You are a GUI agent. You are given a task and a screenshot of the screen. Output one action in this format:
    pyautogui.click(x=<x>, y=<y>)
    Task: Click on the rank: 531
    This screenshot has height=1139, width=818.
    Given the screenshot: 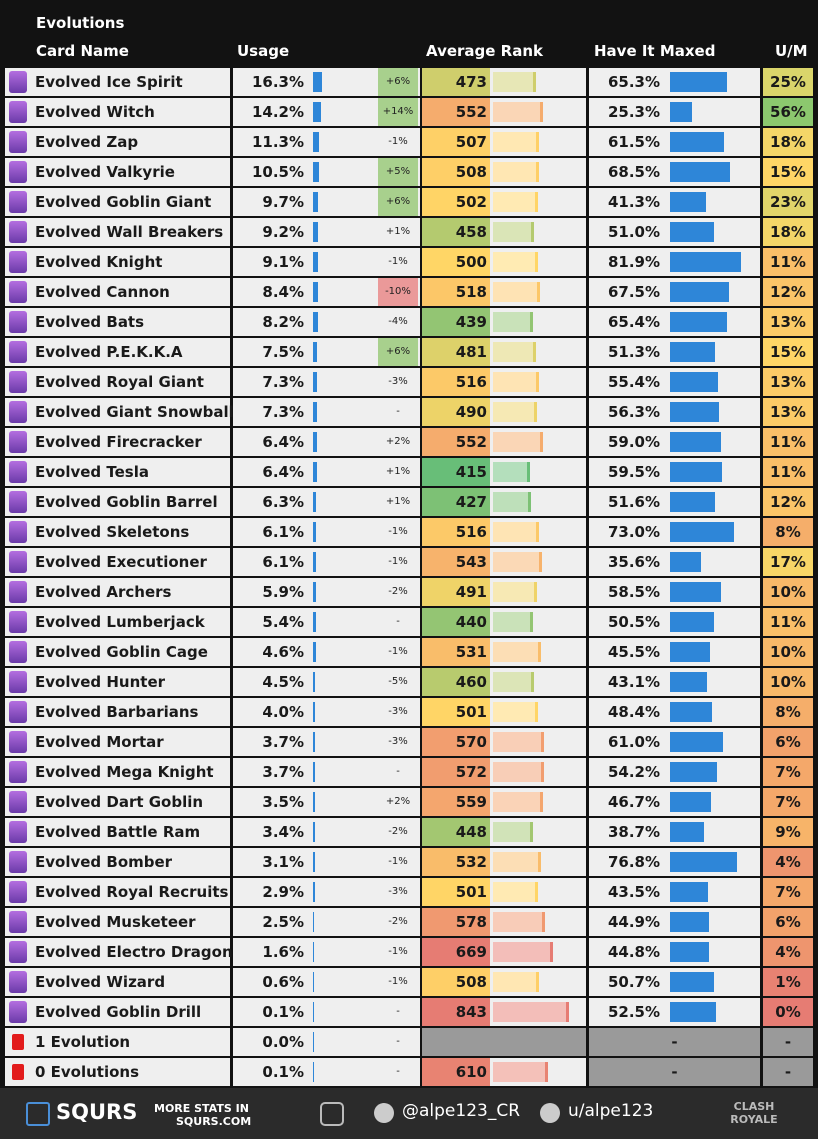 What is the action you would take?
    pyautogui.click(x=471, y=652)
    